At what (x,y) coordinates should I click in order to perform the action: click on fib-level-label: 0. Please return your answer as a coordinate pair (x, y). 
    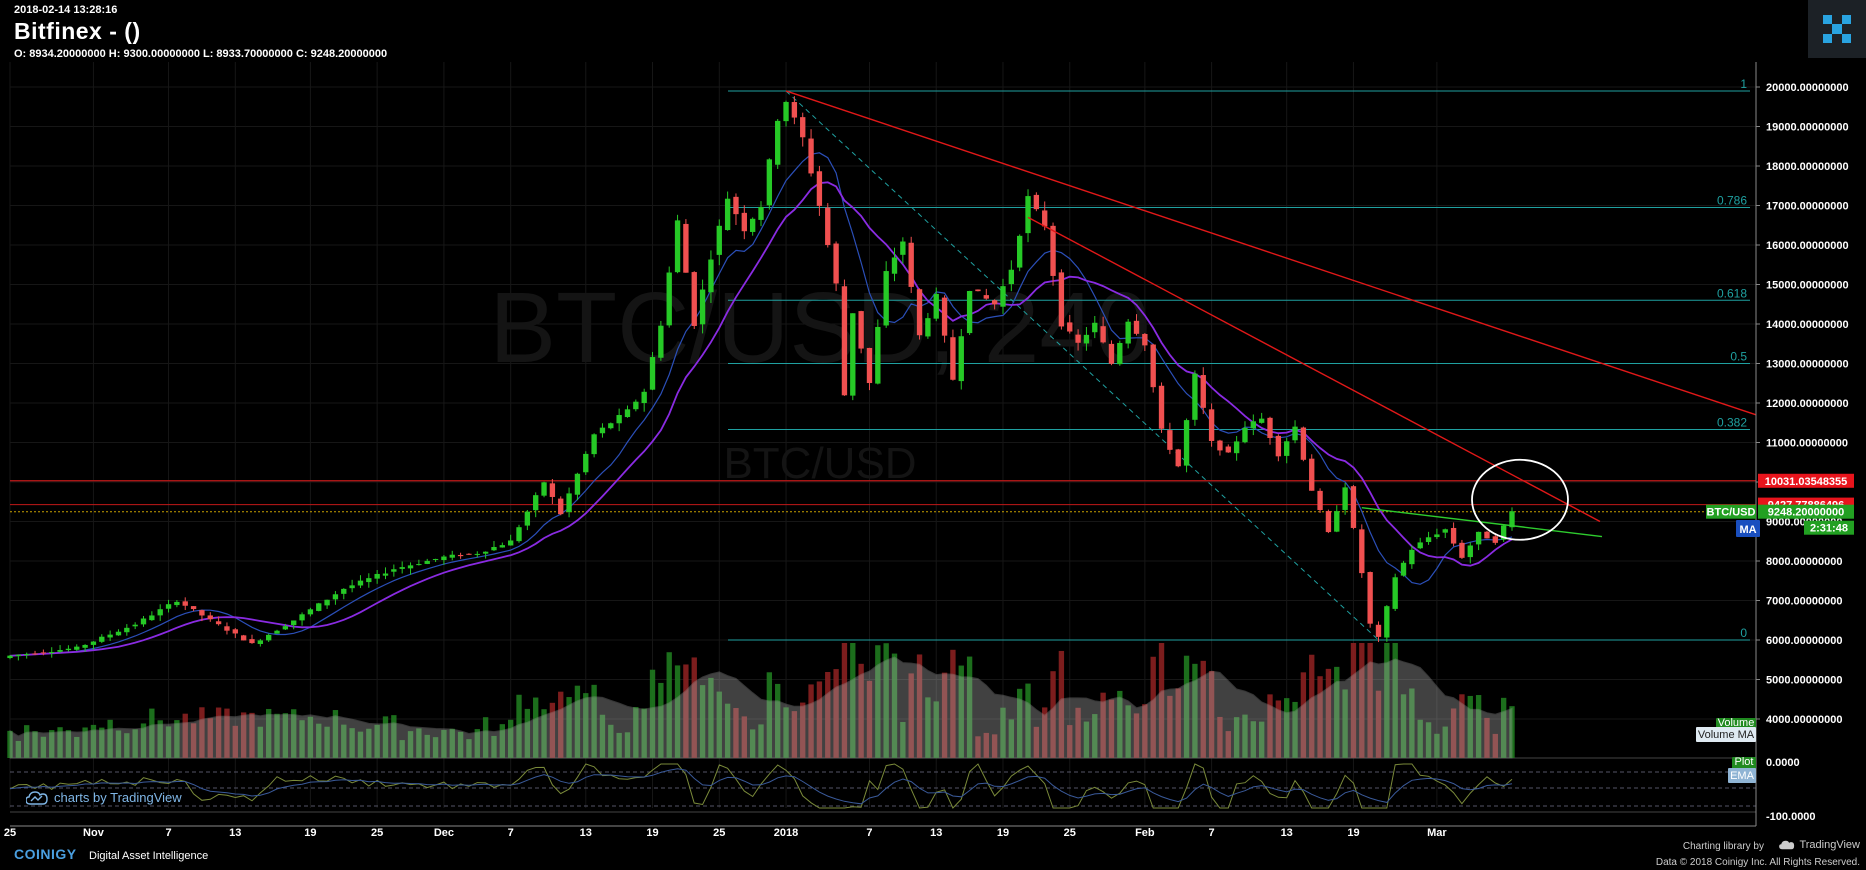
    Looking at the image, I should click on (1743, 633).